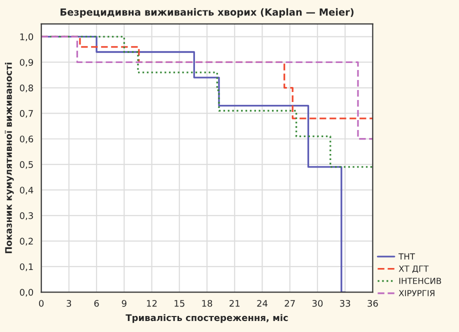 The height and width of the screenshot is (332, 459). I want to click on x-tick-label: 12, so click(152, 303).